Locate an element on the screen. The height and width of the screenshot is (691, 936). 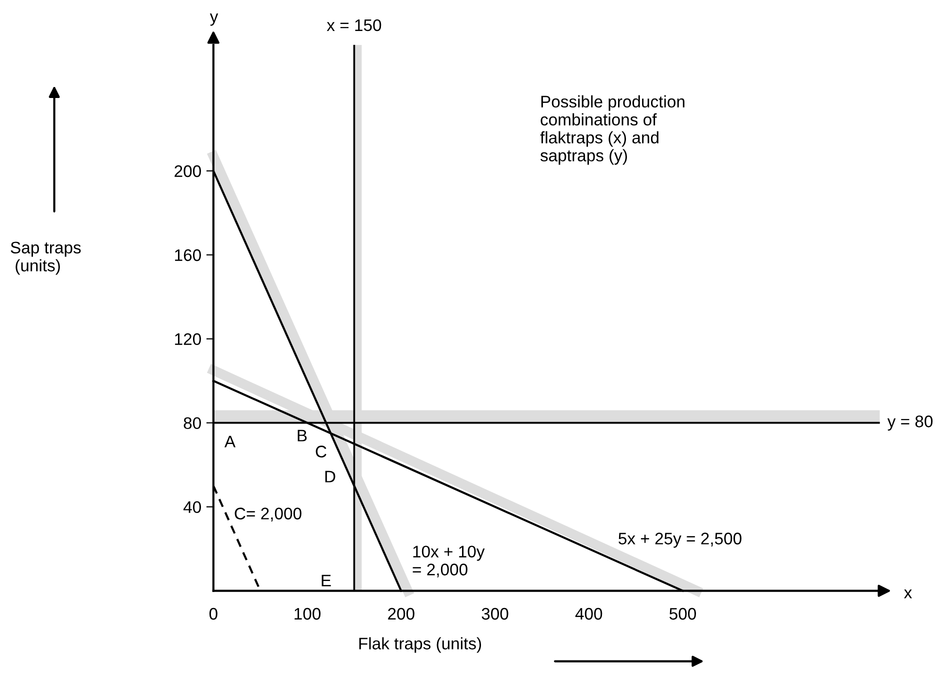
y-tick-label: 40 is located at coordinates (192, 507).